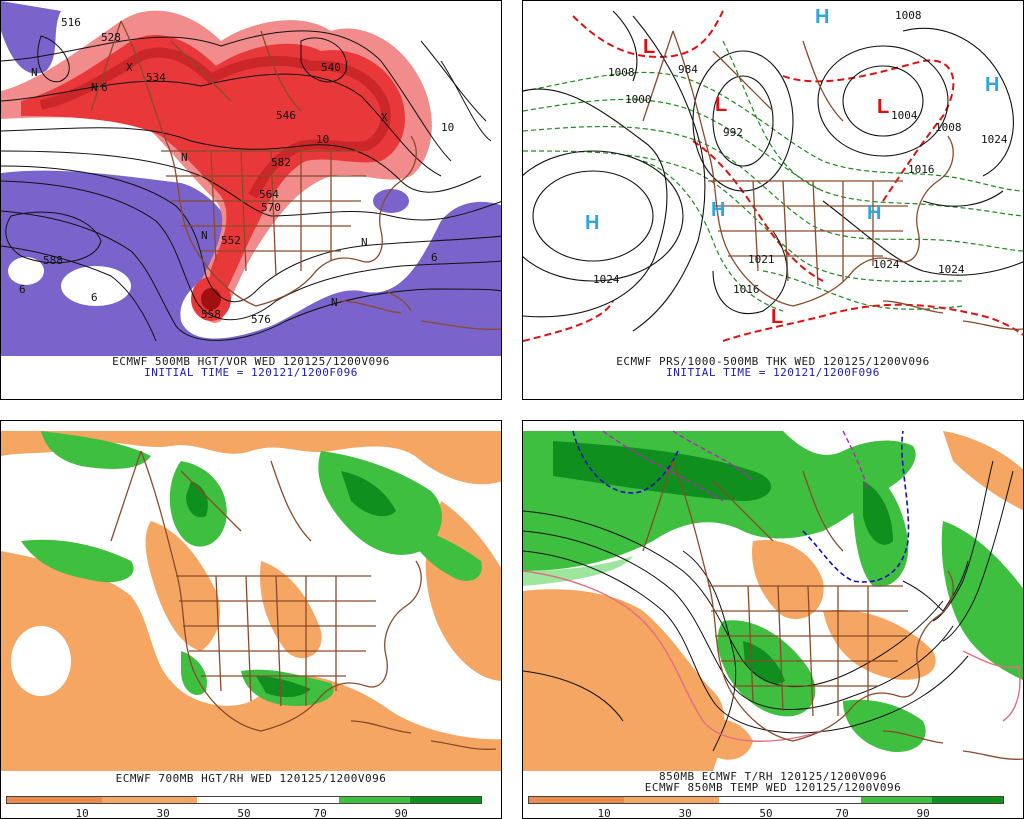 The width and height of the screenshot is (1024, 819). I want to click on isobar-label: 1021, so click(761, 259).